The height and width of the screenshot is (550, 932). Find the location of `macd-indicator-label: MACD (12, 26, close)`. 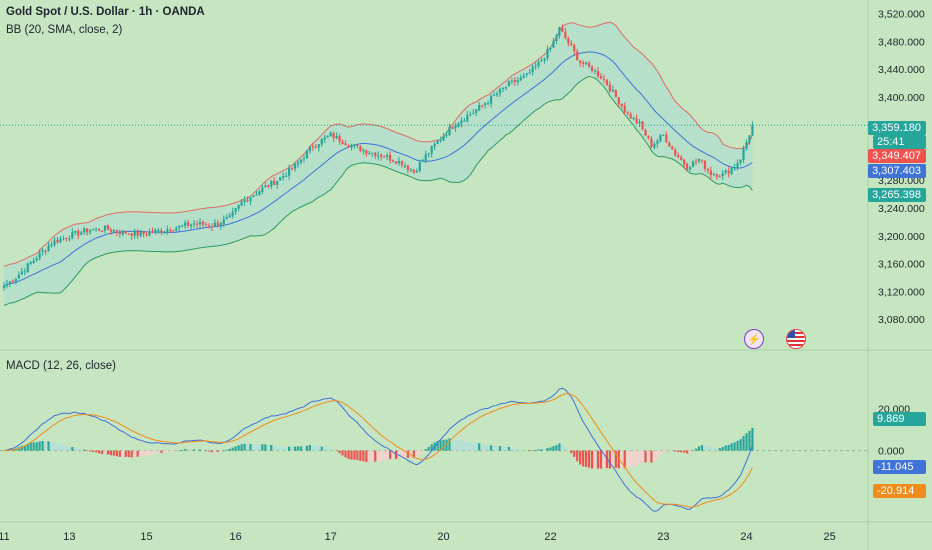

macd-indicator-label: MACD (12, 26, close) is located at coordinates (61, 366).